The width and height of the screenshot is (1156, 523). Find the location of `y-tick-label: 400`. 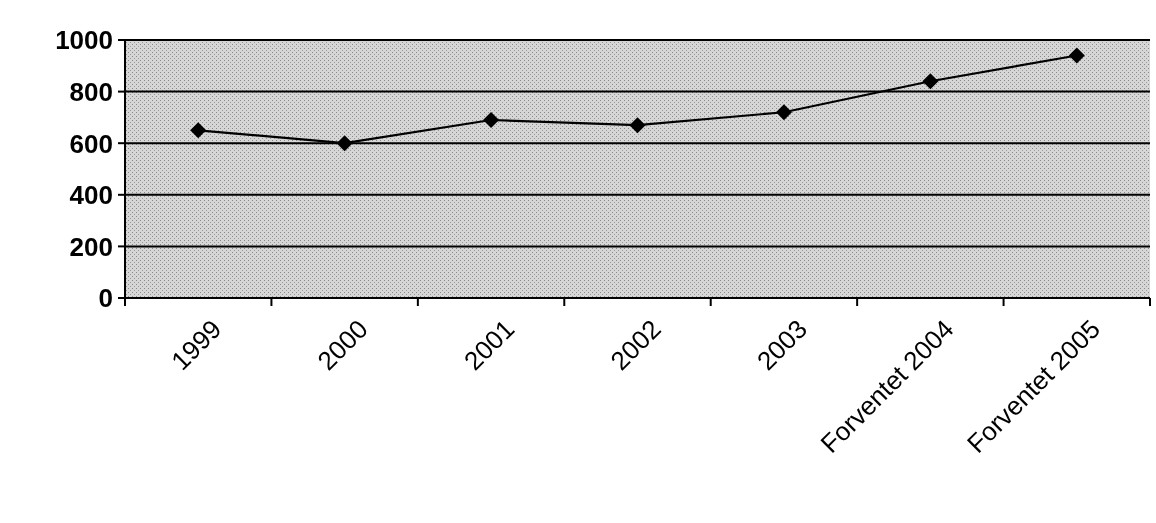

y-tick-label: 400 is located at coordinates (91, 195).